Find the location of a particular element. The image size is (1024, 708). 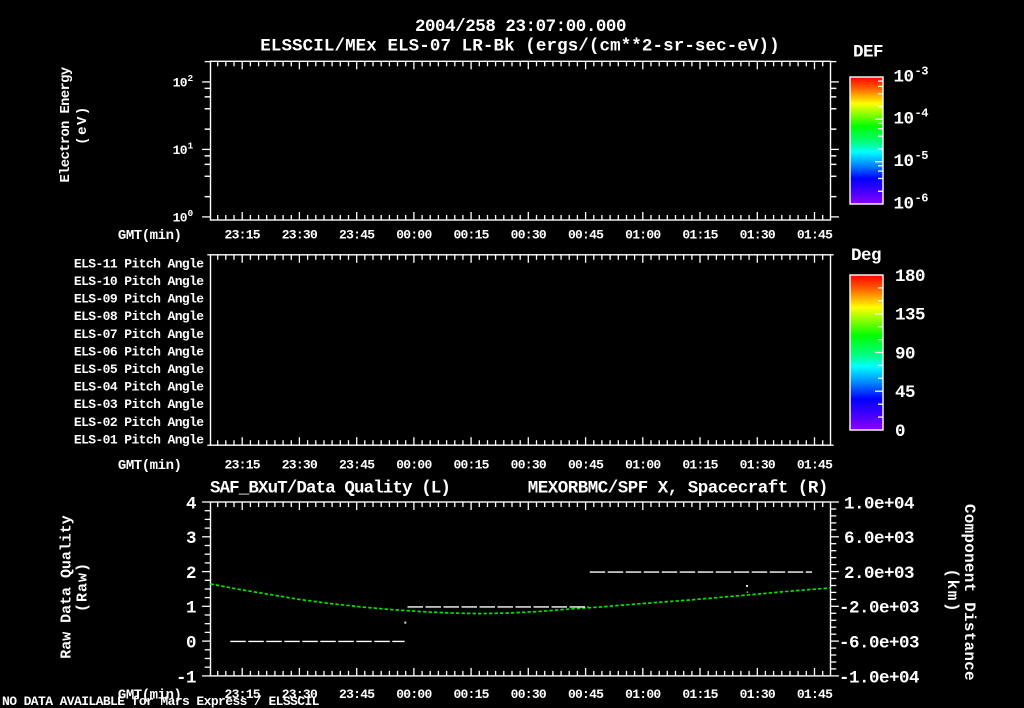

svg-text: DEF is located at coordinates (868, 52).